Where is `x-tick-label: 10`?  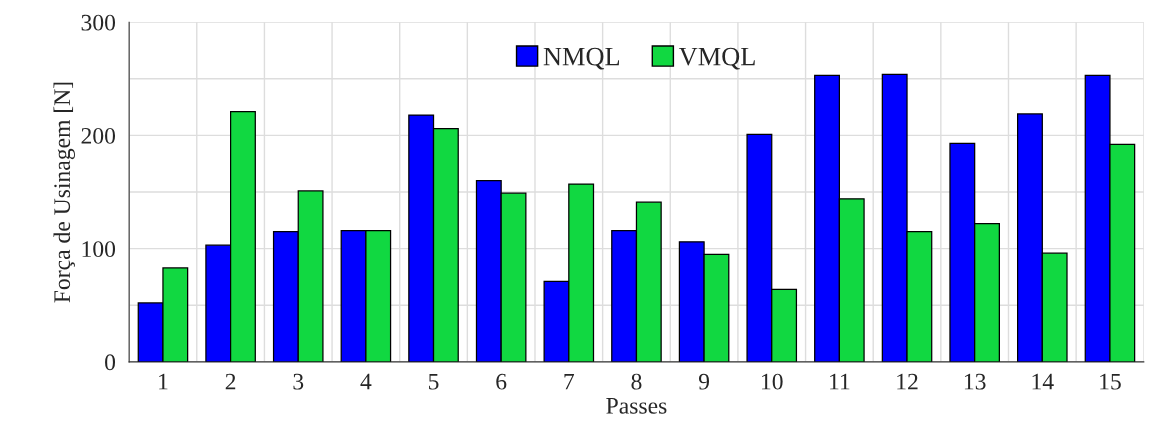
x-tick-label: 10 is located at coordinates (772, 381).